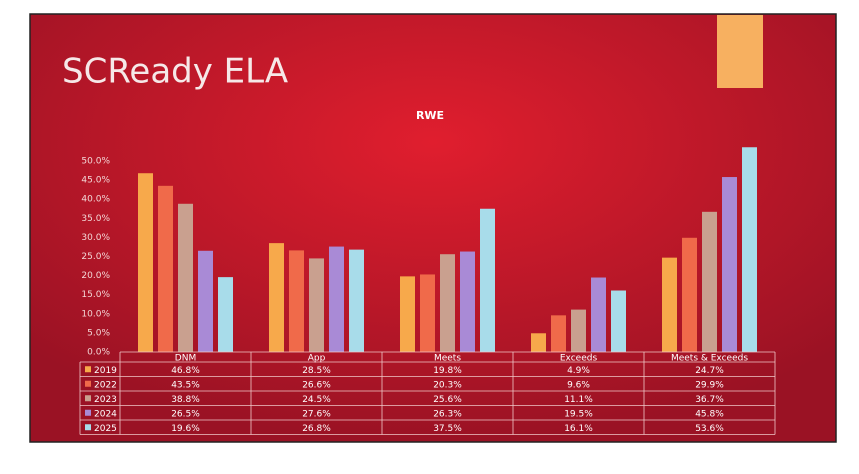 Image resolution: width=859 pixels, height=474 pixels. I want to click on y-tick-label: 50.0%, so click(95, 162).